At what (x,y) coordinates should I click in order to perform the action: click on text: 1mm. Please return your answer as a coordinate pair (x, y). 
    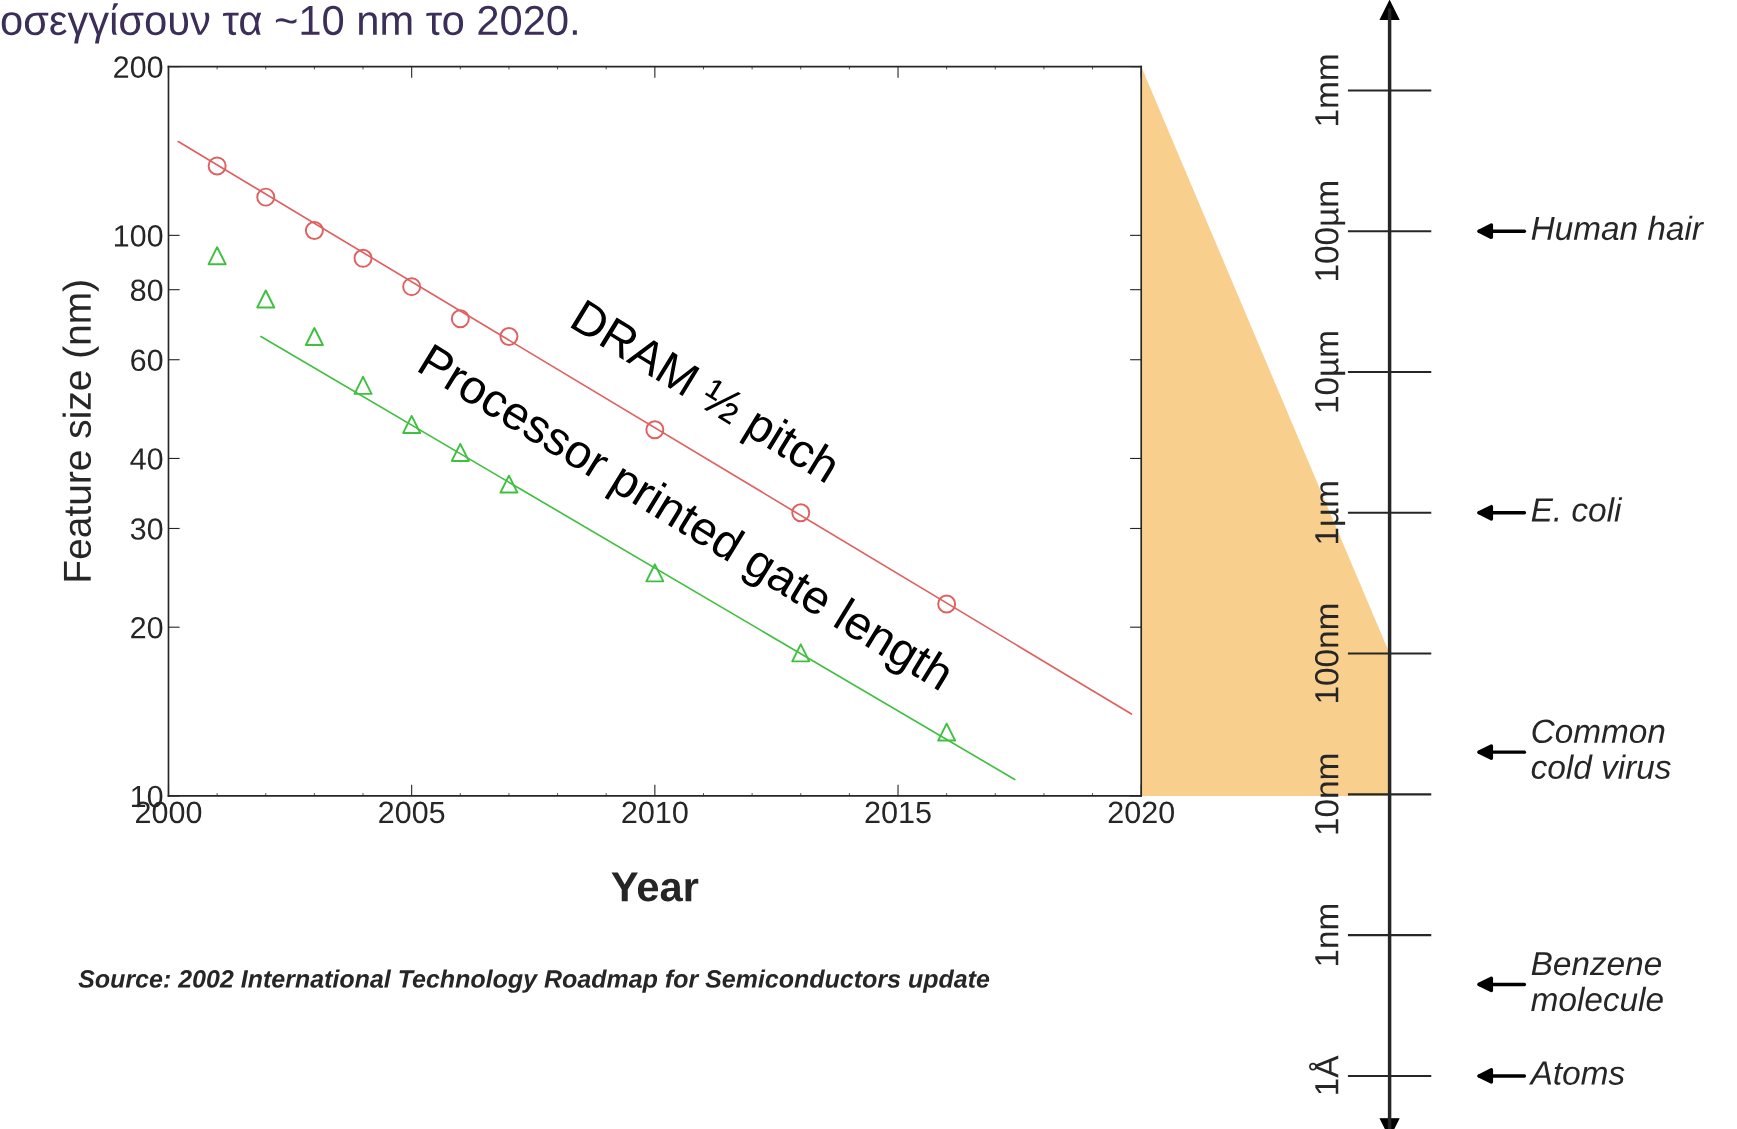
    Looking at the image, I should click on (1327, 90).